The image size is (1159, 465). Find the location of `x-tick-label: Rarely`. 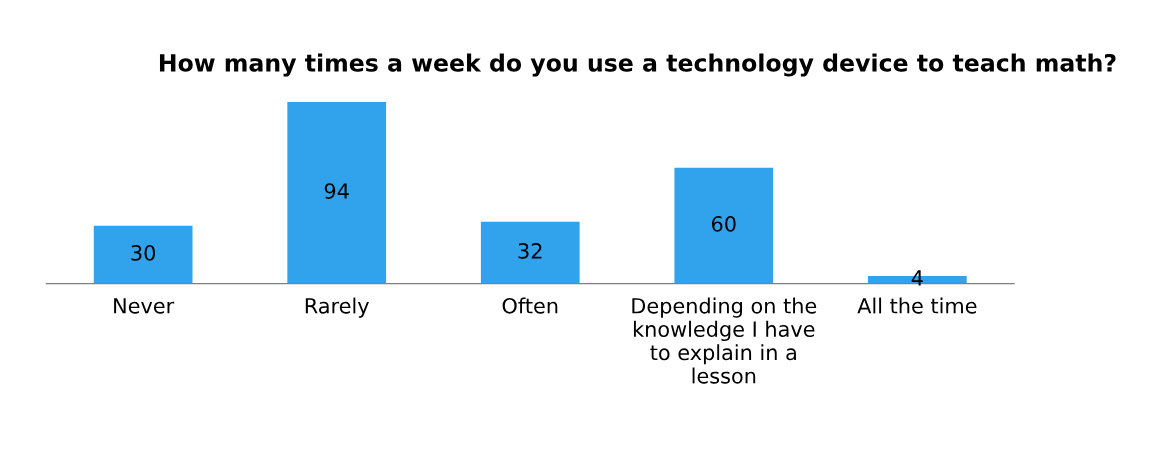

x-tick-label: Rarely is located at coordinates (337, 307).